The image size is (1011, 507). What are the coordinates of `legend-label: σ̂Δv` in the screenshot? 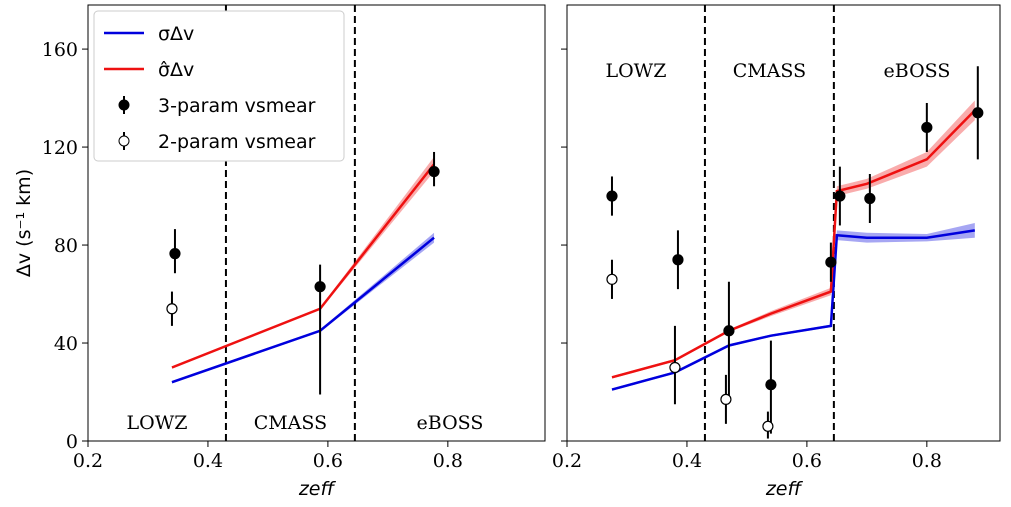 It's located at (176, 70).